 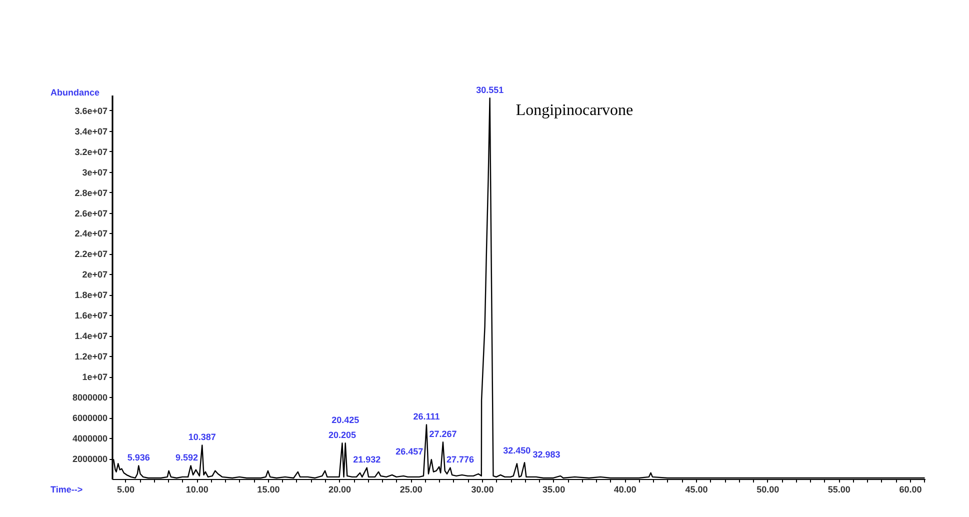 What do you see at coordinates (910, 489) in the screenshot?
I see `x-tick-label: 60.00` at bounding box center [910, 489].